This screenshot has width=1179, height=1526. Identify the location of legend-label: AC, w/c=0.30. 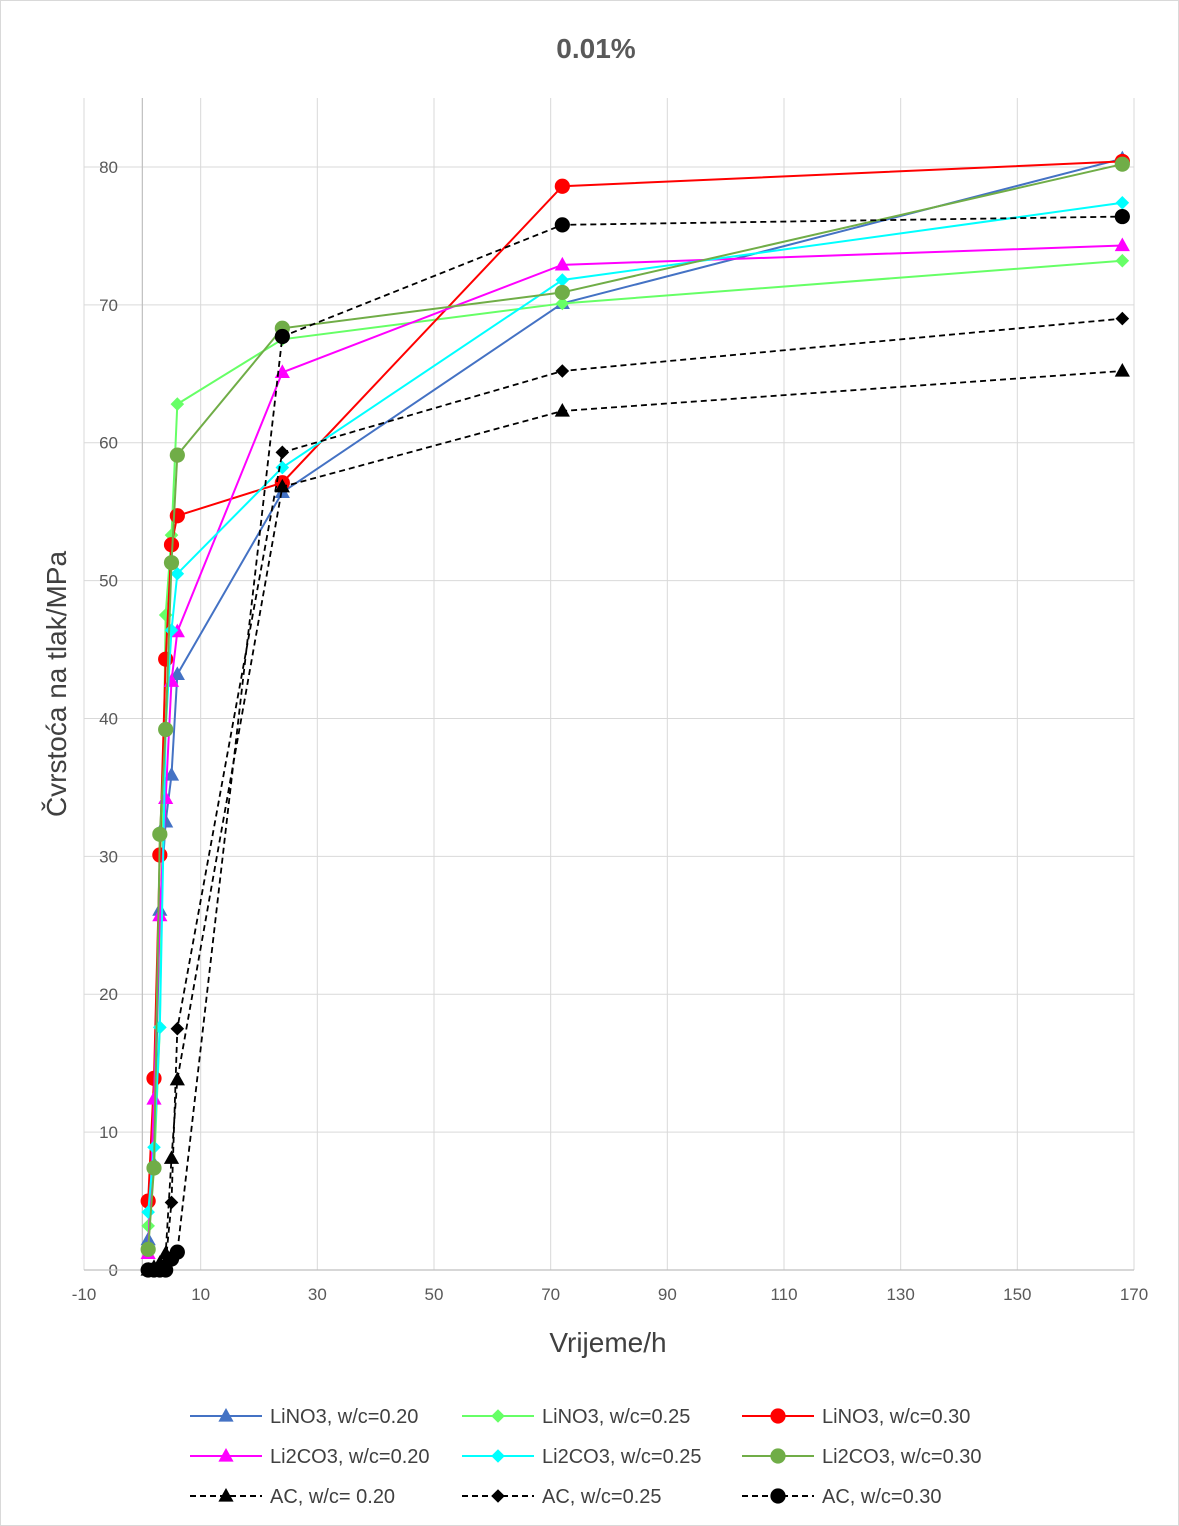
(882, 1497).